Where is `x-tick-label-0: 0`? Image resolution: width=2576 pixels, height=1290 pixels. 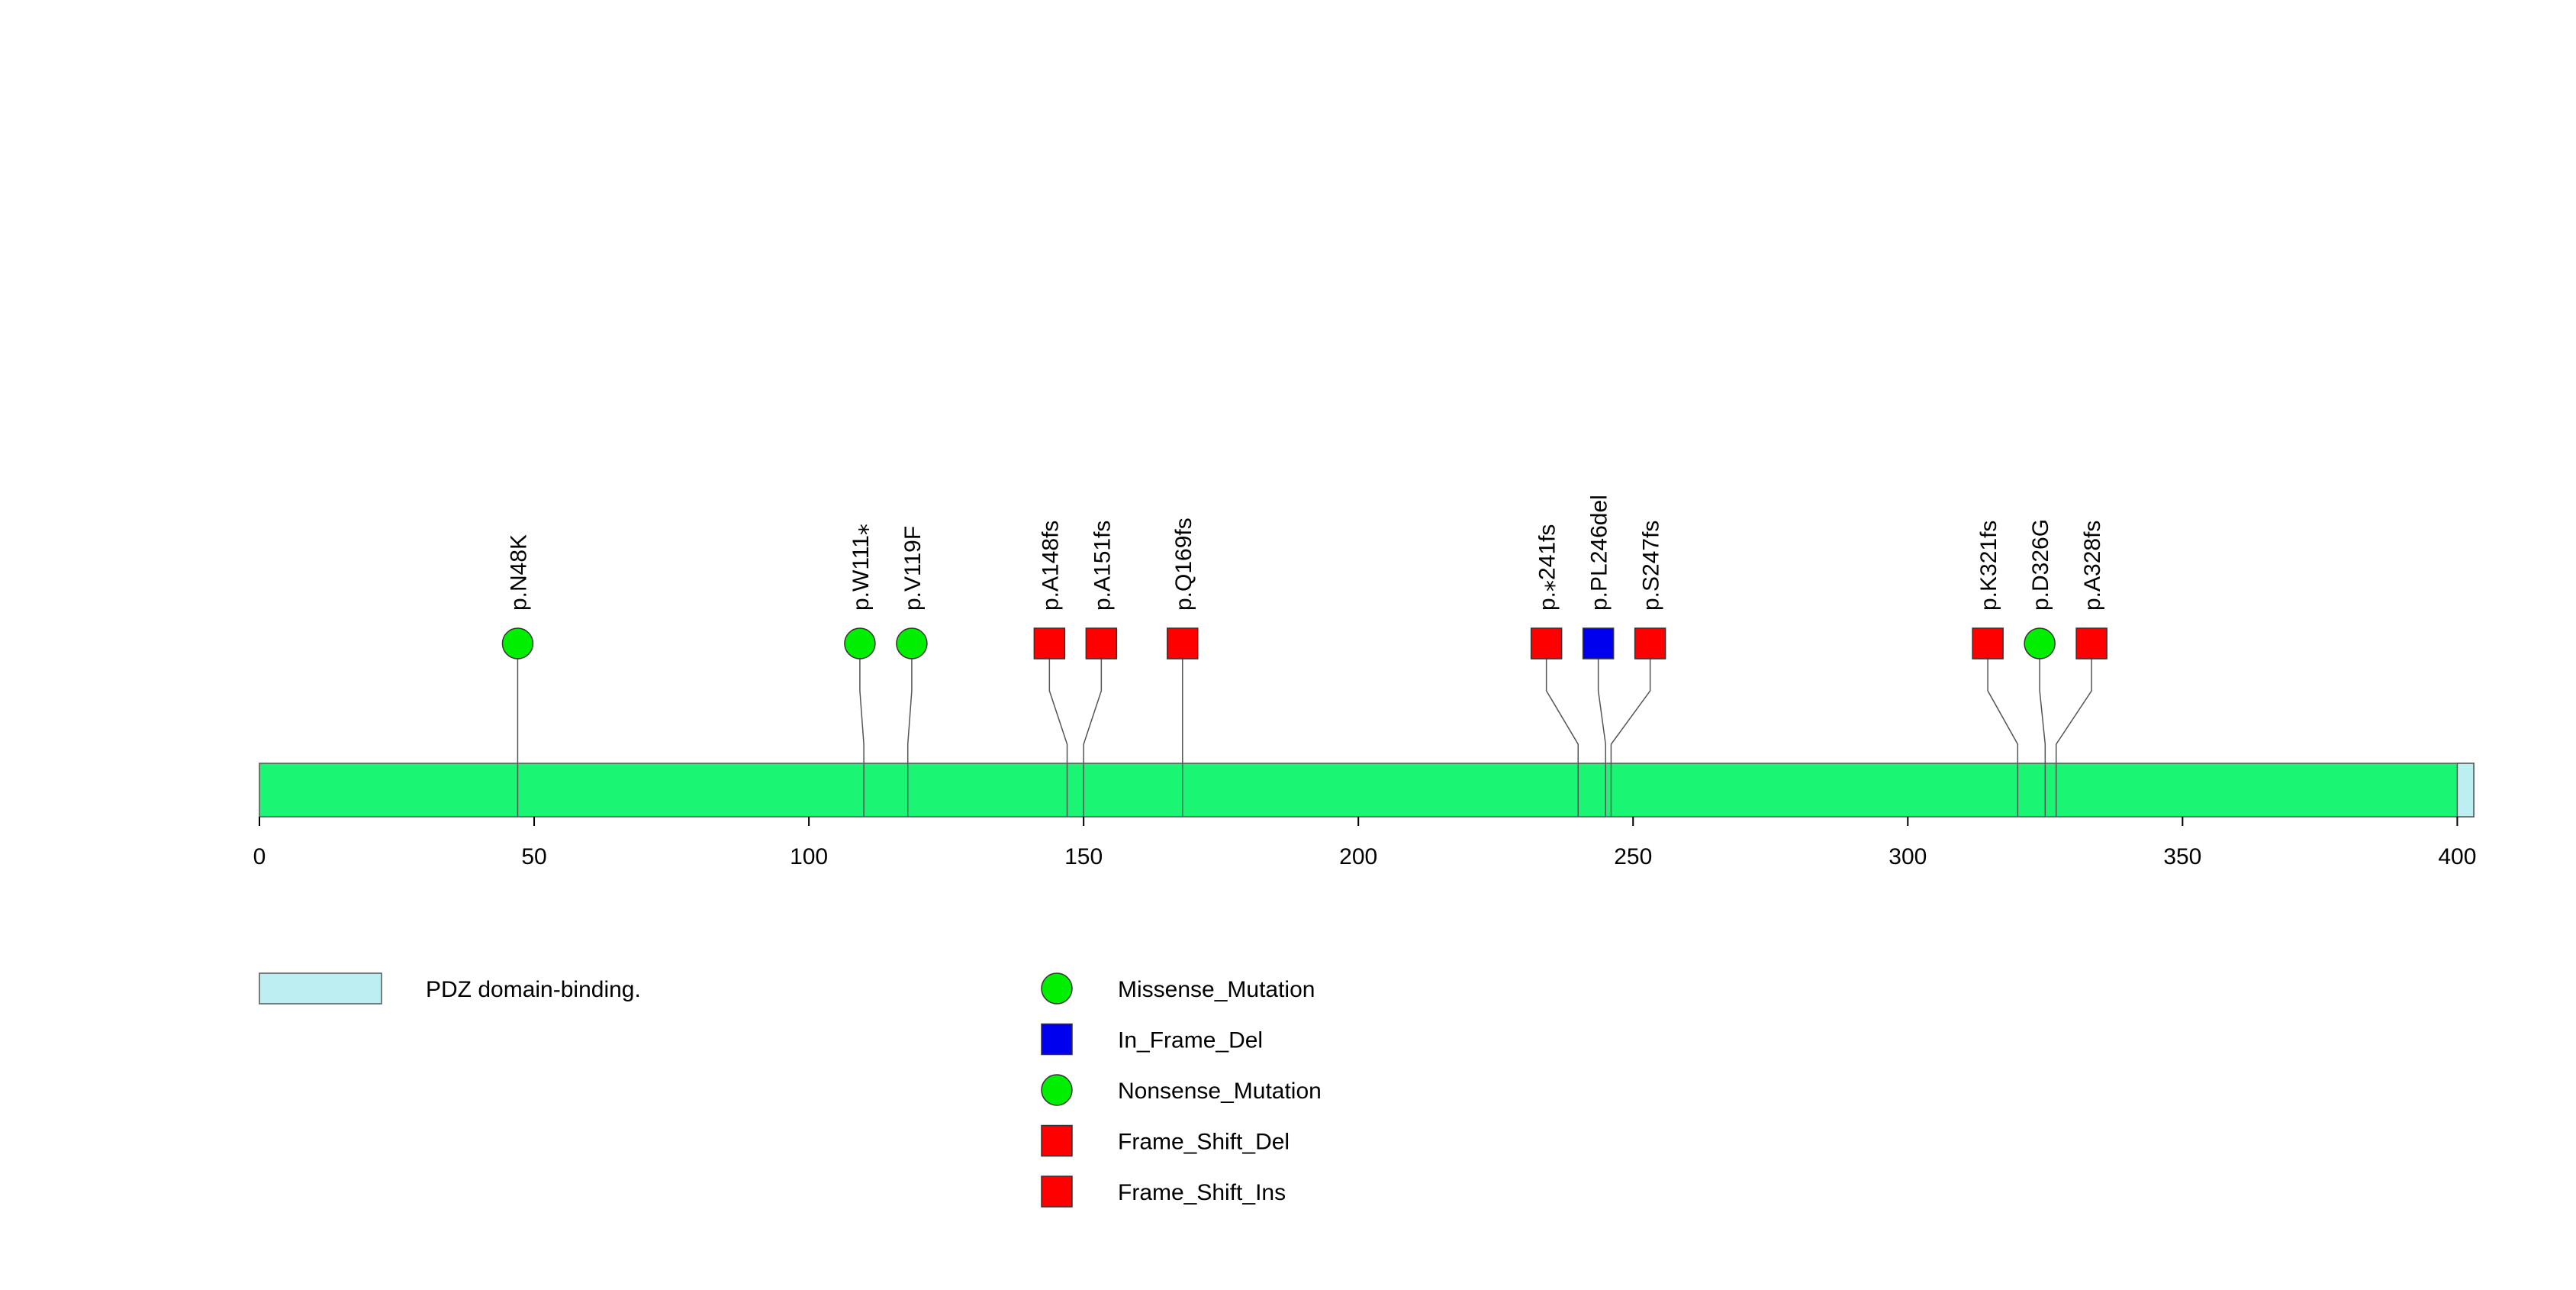
x-tick-label-0: 0 is located at coordinates (259, 857).